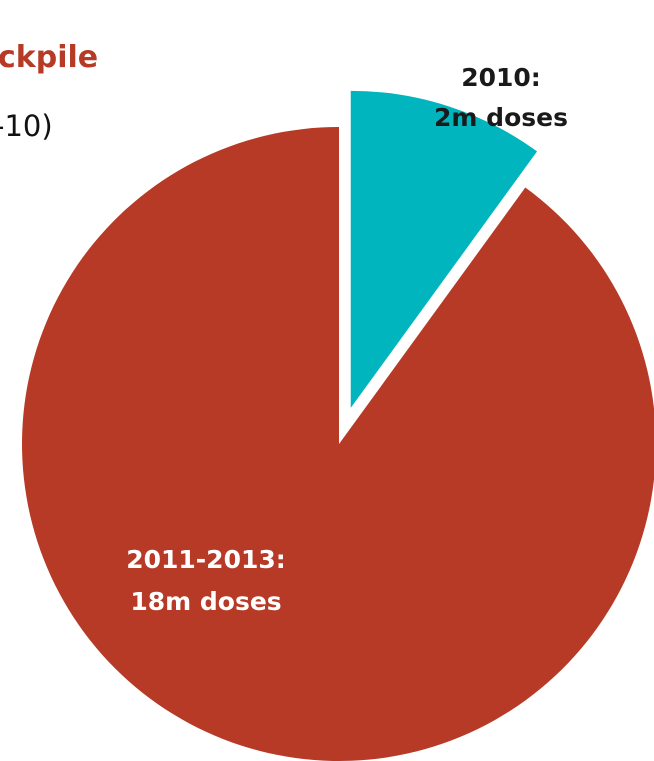 The image size is (654, 761). What do you see at coordinates (444, 249) in the screenshot?
I see `pie-slice-2010` at bounding box center [444, 249].